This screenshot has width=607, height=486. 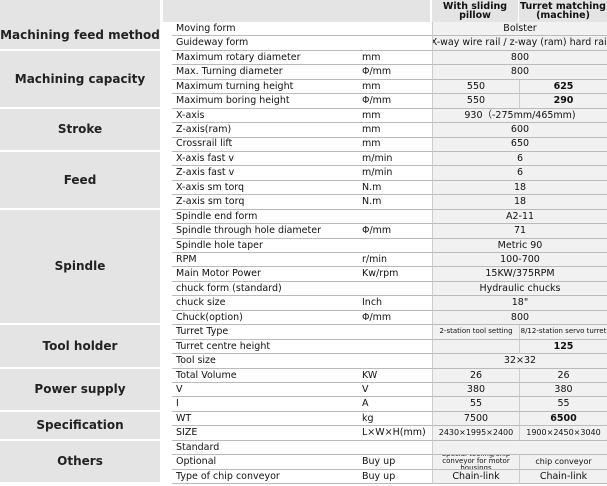 I want to click on param-label: Tool size, so click(x=266, y=361).